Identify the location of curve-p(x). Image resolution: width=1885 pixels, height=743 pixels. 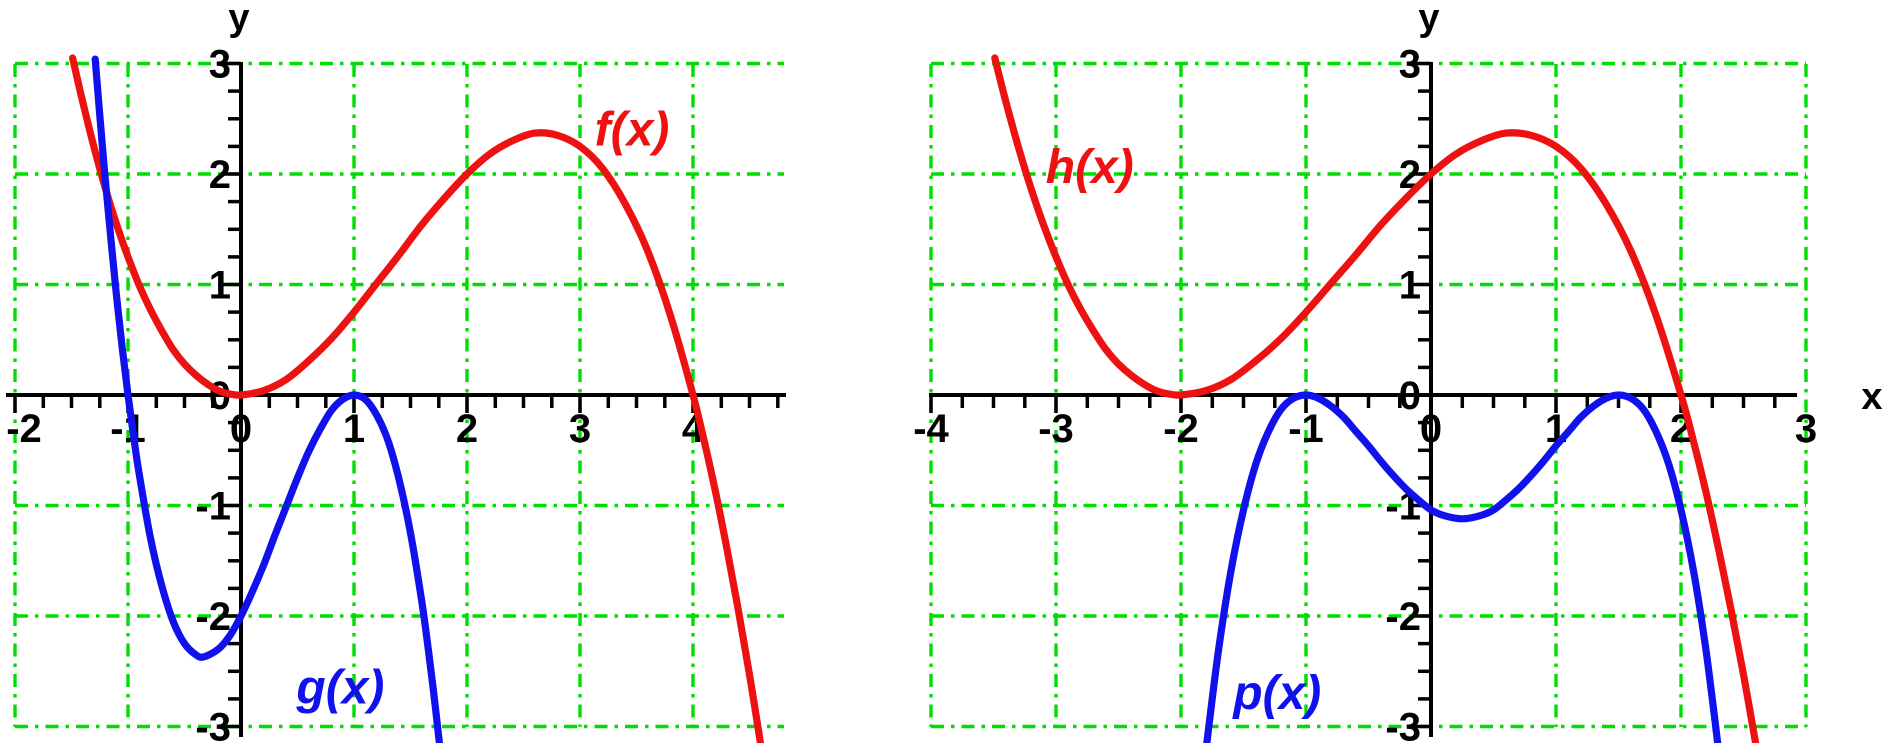
(1462, 567).